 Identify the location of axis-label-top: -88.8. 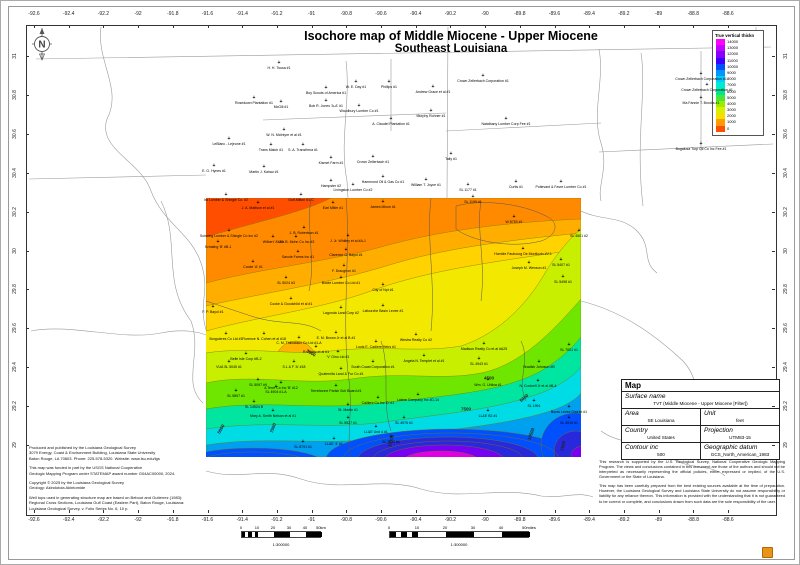
(693, 14).